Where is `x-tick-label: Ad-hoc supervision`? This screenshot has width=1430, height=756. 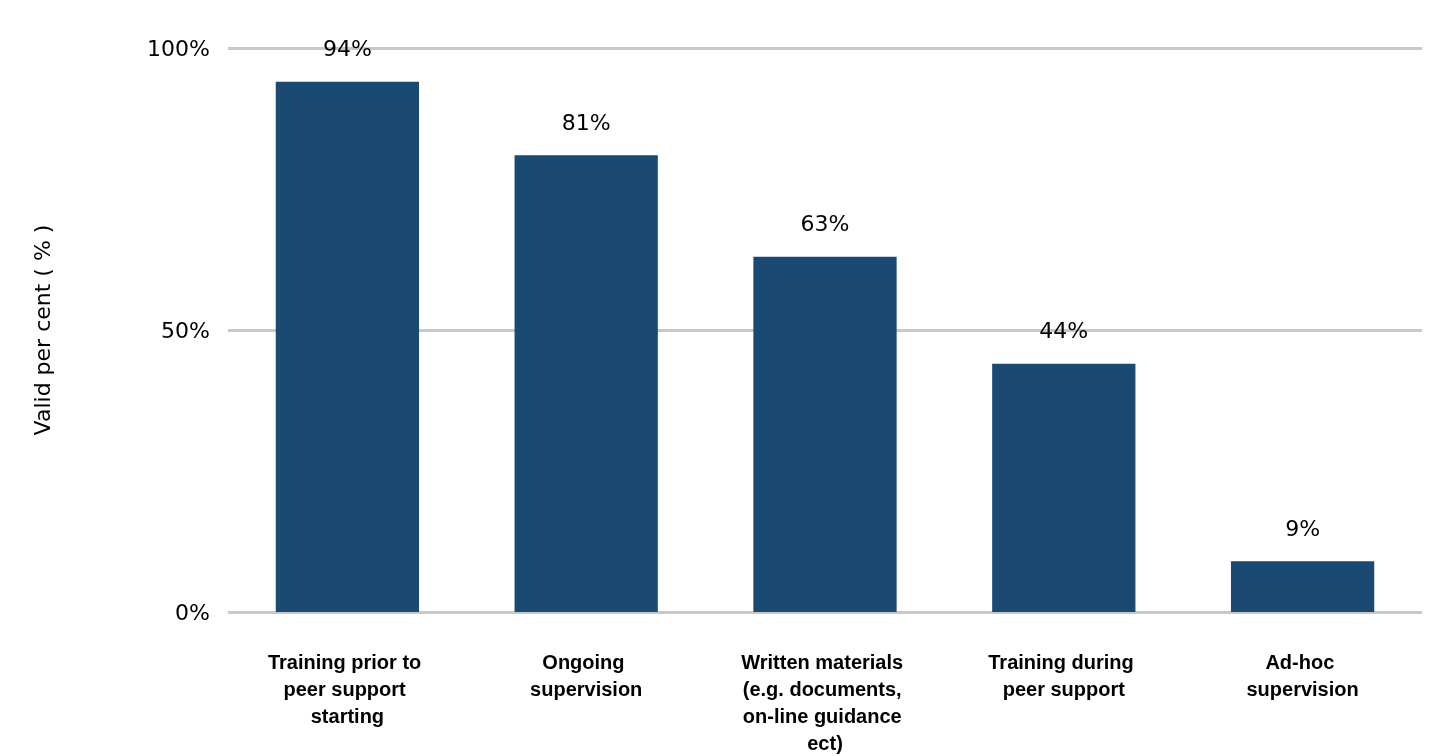
x-tick-label: Ad-hoc supervision is located at coordinates (1302, 675).